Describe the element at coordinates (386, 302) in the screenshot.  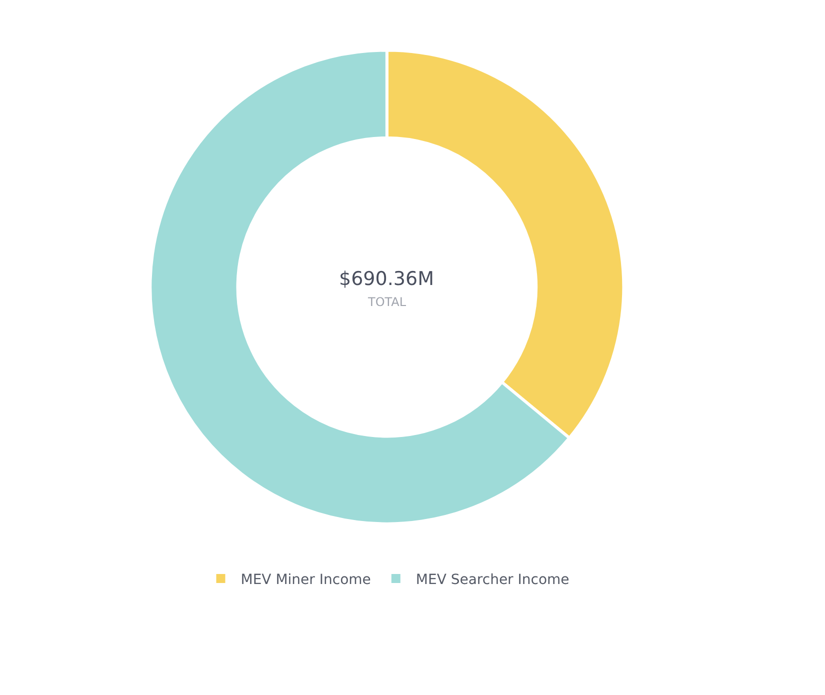
I see `text: TOTAL` at that location.